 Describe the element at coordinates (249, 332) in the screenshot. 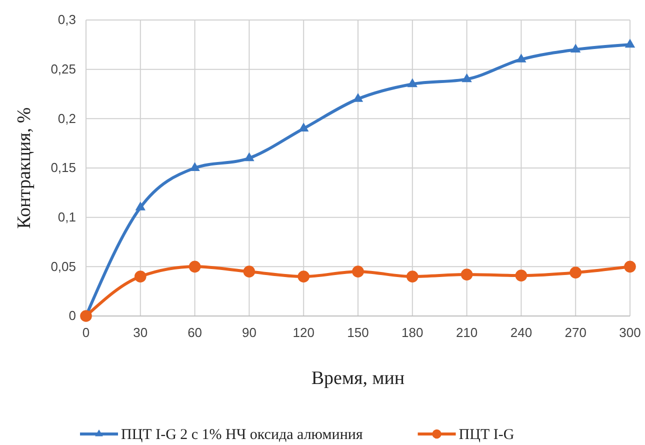

I see `x-tick-label: 90` at that location.